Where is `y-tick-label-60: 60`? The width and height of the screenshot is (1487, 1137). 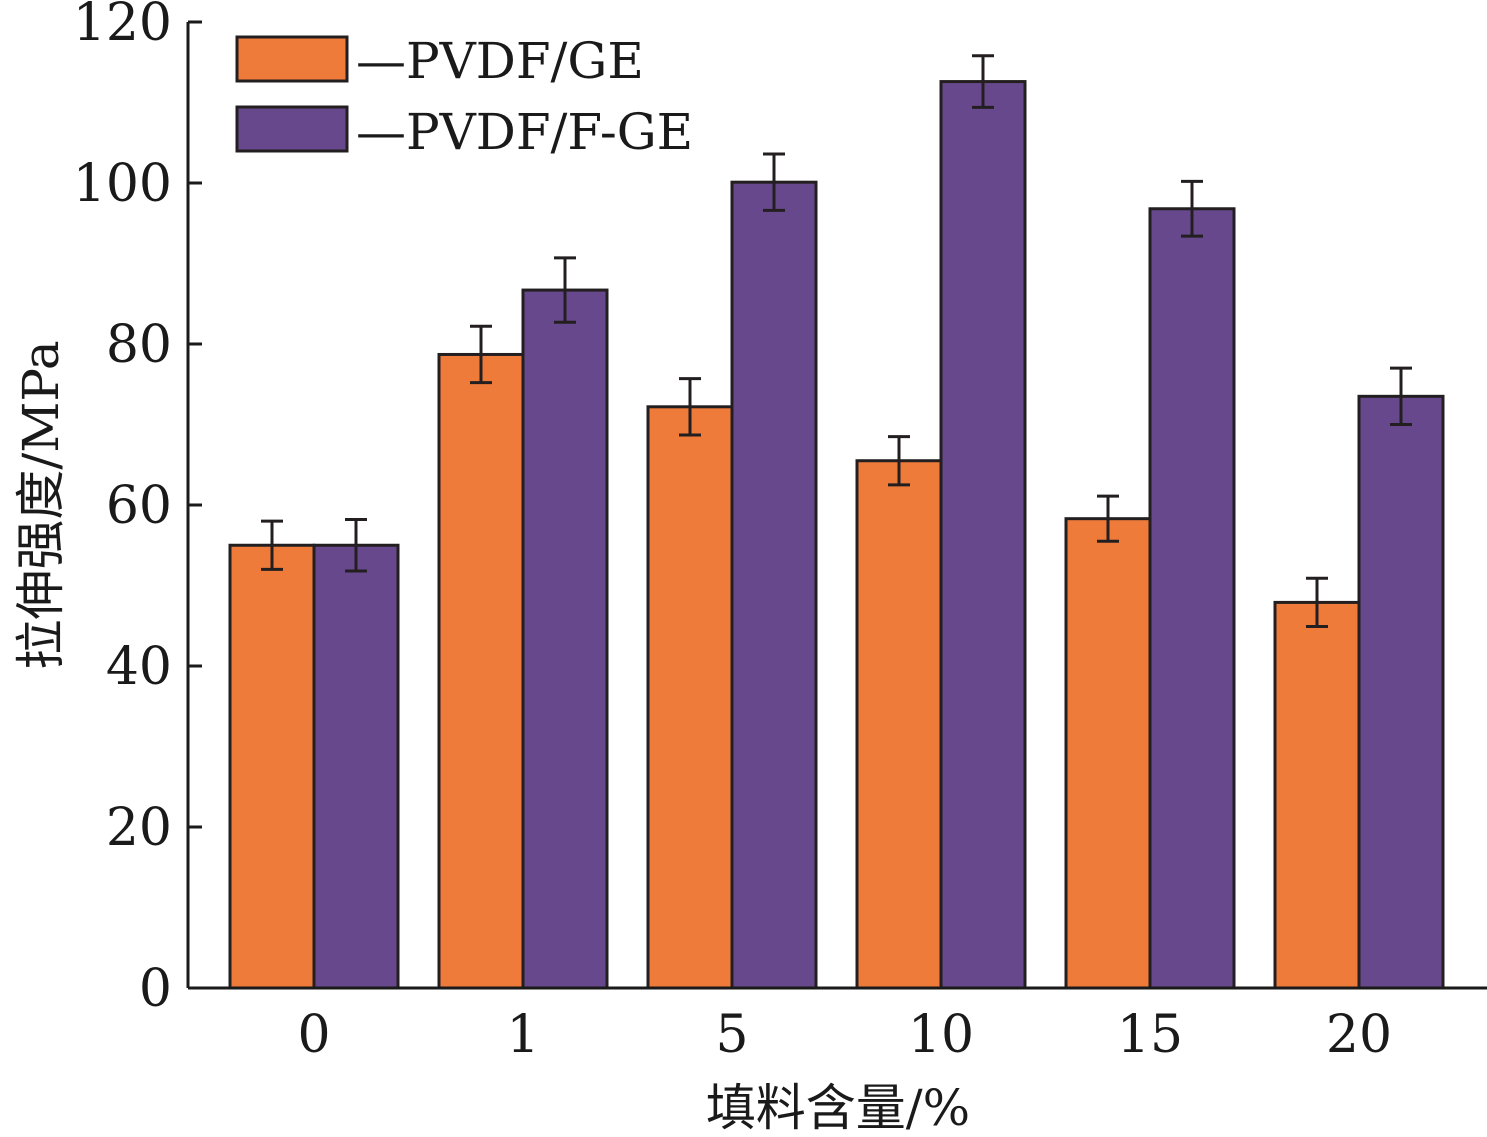 y-tick-label-60: 60 is located at coordinates (139, 506).